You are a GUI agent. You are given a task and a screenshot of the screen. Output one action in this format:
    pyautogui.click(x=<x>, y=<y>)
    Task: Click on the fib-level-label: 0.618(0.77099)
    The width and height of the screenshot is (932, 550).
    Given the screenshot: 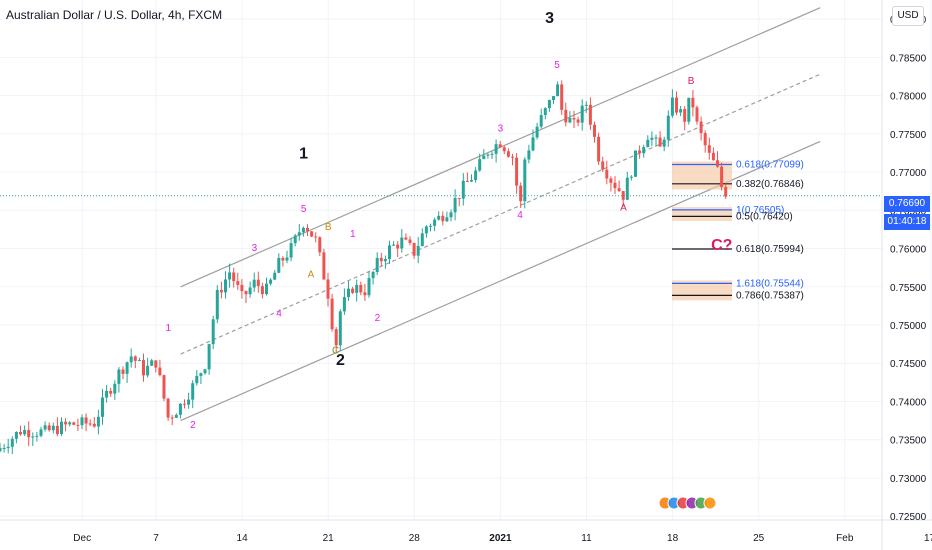 What is the action you would take?
    pyautogui.click(x=770, y=164)
    